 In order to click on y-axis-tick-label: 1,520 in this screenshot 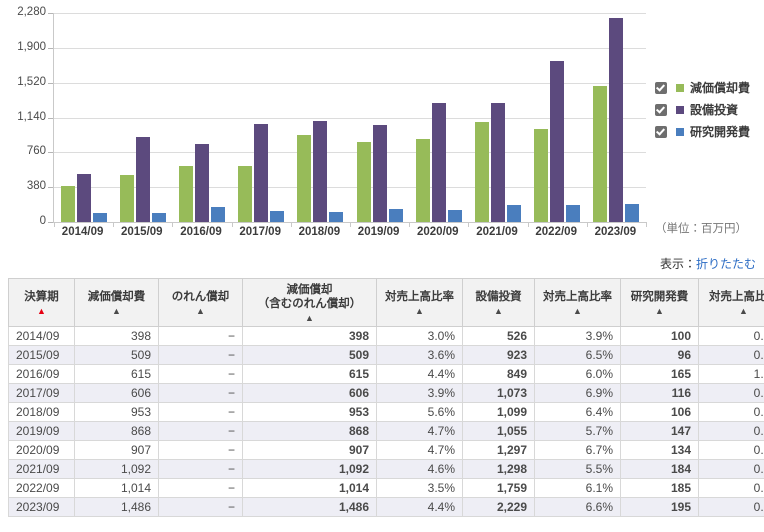, I will do `click(31, 81)`.